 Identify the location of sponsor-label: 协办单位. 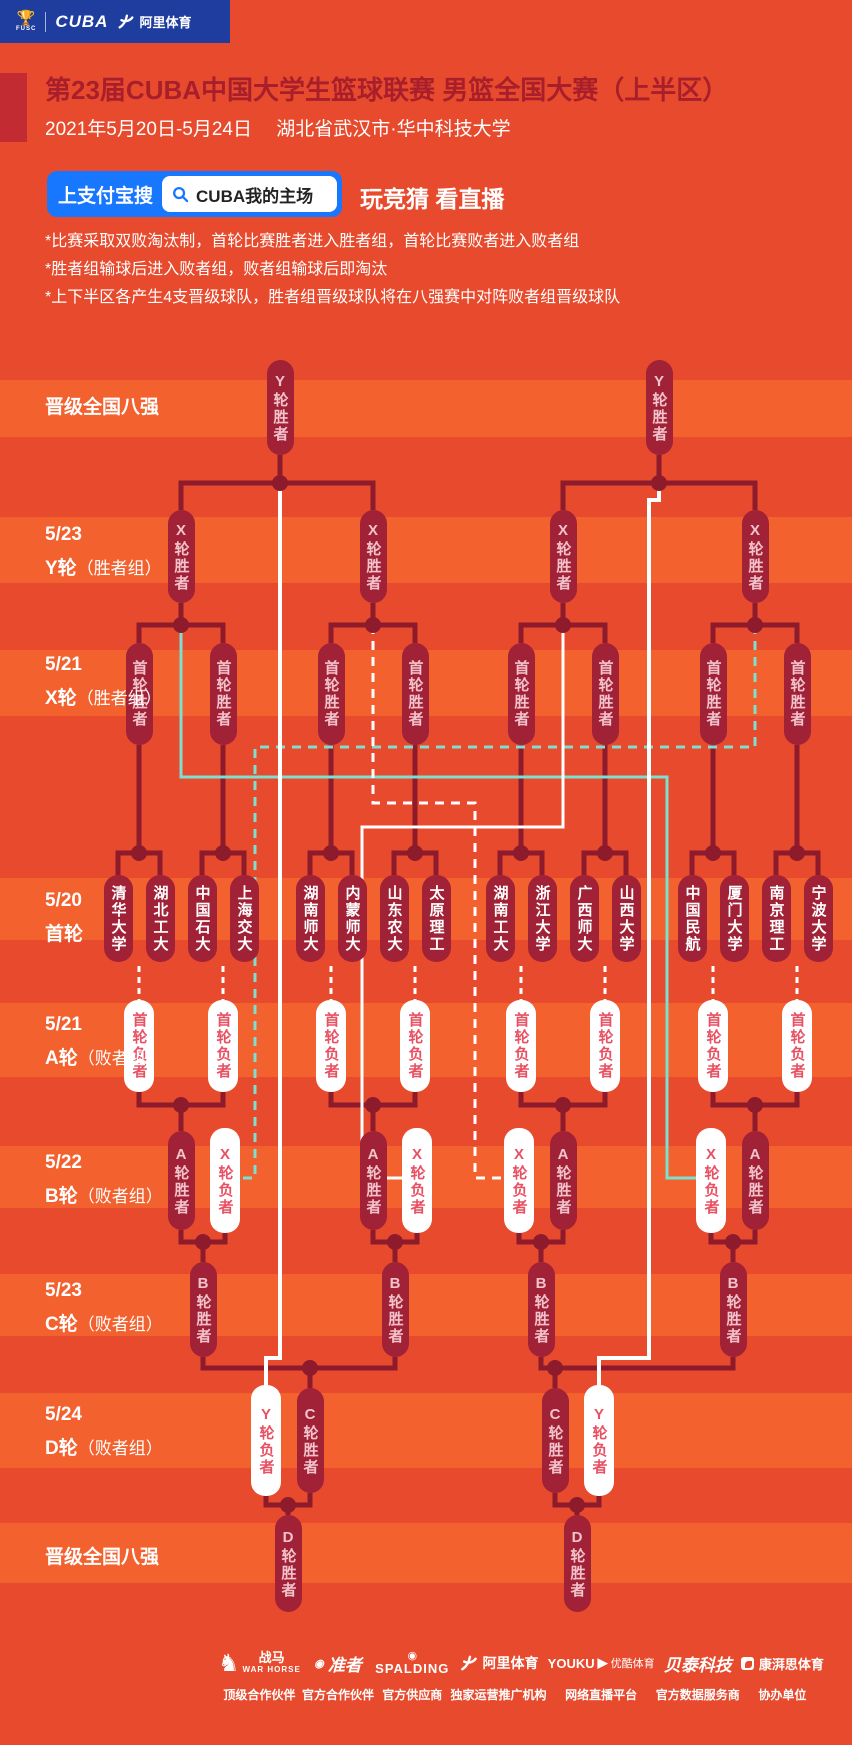
(782, 1695).